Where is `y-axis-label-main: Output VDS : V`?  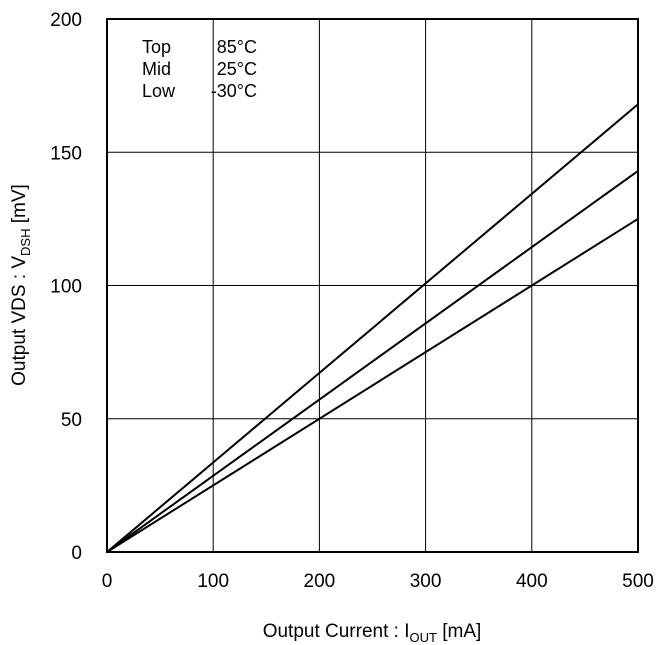
y-axis-label-main: Output VDS : V is located at coordinates (19, 321).